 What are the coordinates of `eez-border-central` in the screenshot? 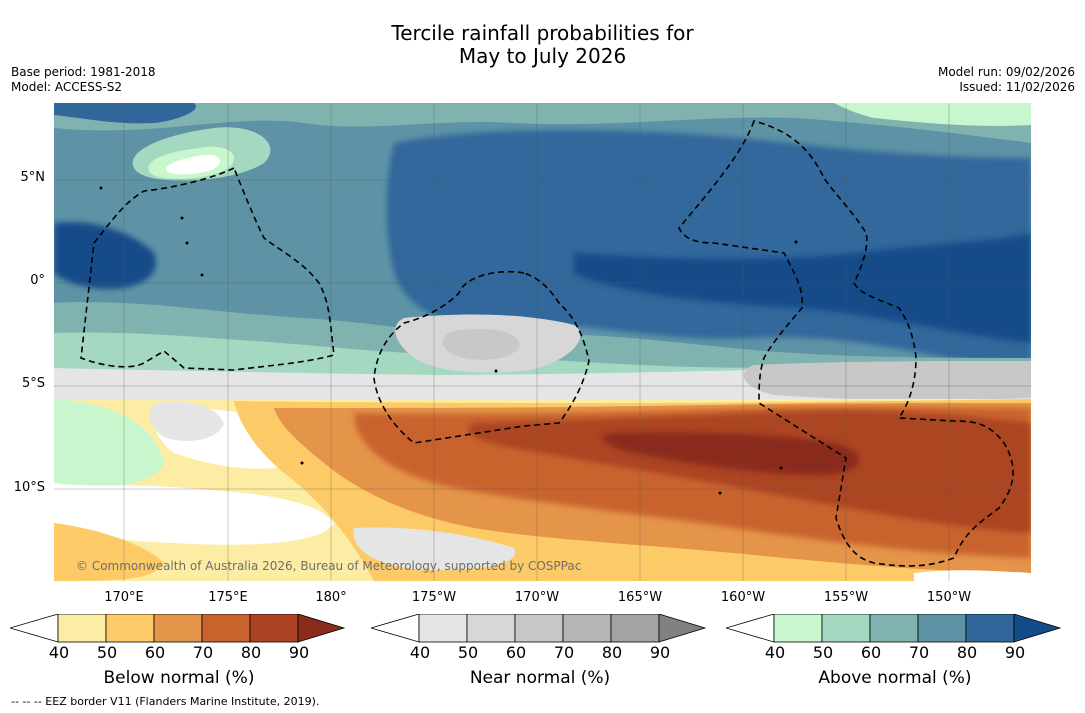 It's located at (481, 357).